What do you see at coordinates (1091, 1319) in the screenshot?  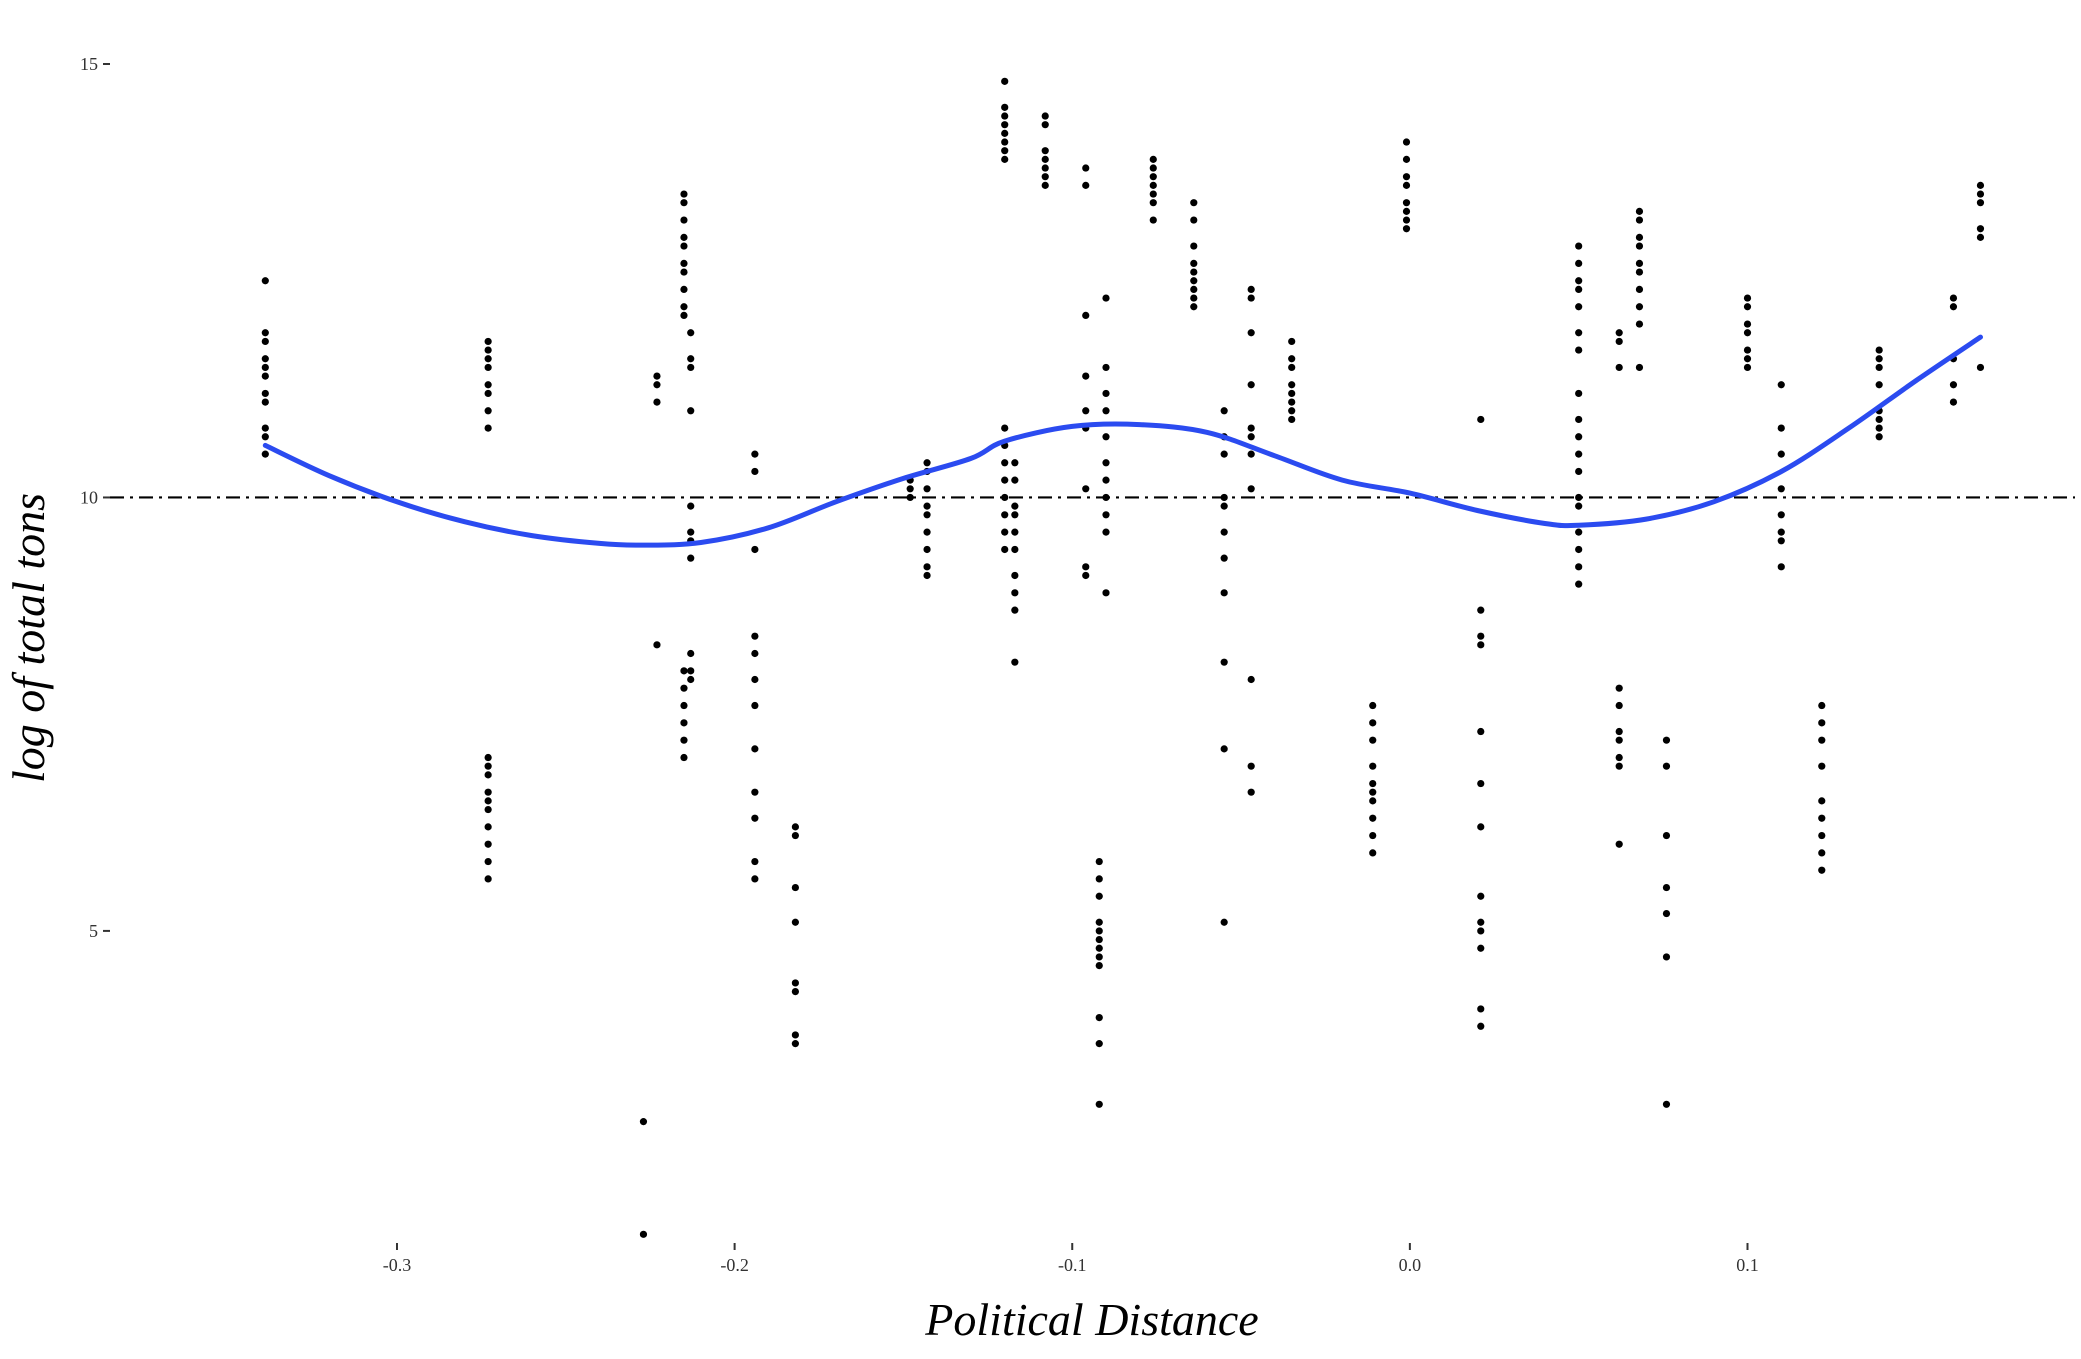 I see `x-axis-title: Political Distance` at bounding box center [1091, 1319].